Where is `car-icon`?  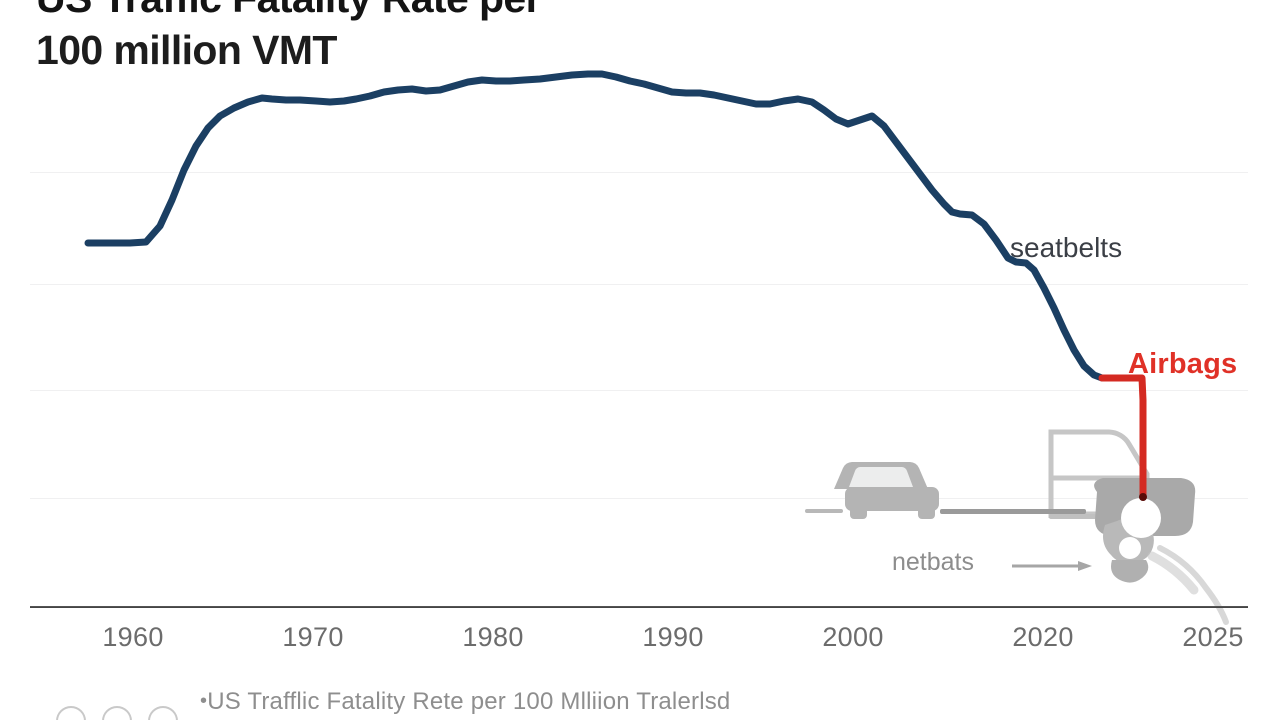
car-icon is located at coordinates (886, 490).